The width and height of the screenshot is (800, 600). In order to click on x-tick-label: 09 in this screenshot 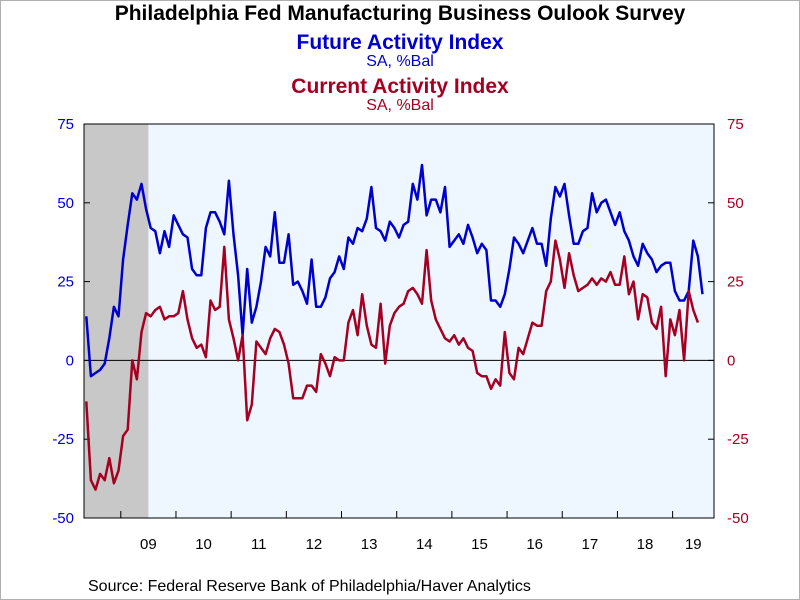, I will do `click(148, 544)`.